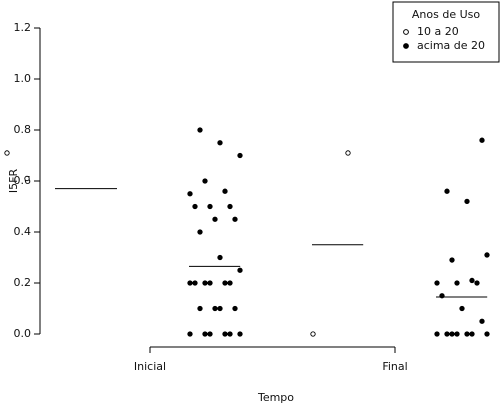  Describe the element at coordinates (23, 78) in the screenshot. I see `y-tick-label: 1.0` at that location.